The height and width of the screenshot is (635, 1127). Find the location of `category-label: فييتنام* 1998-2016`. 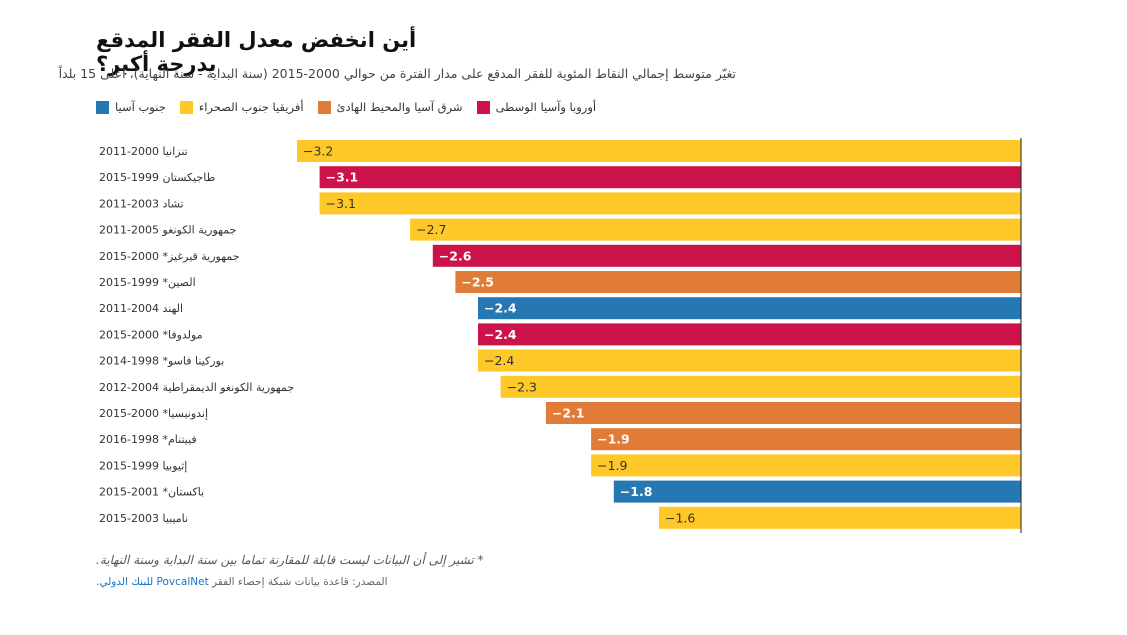

category-label: فييتنام* 1998-2016 is located at coordinates (148, 439).